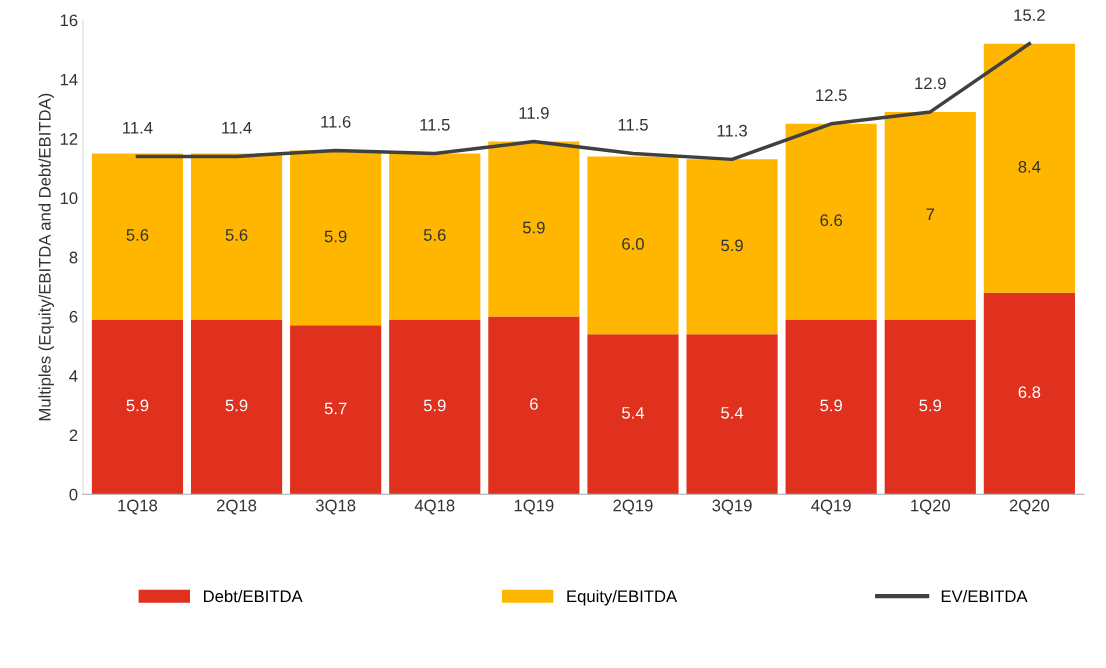 This screenshot has height=668, width=1106. What do you see at coordinates (237, 507) in the screenshot?
I see `x-tick-label: 2Q18` at bounding box center [237, 507].